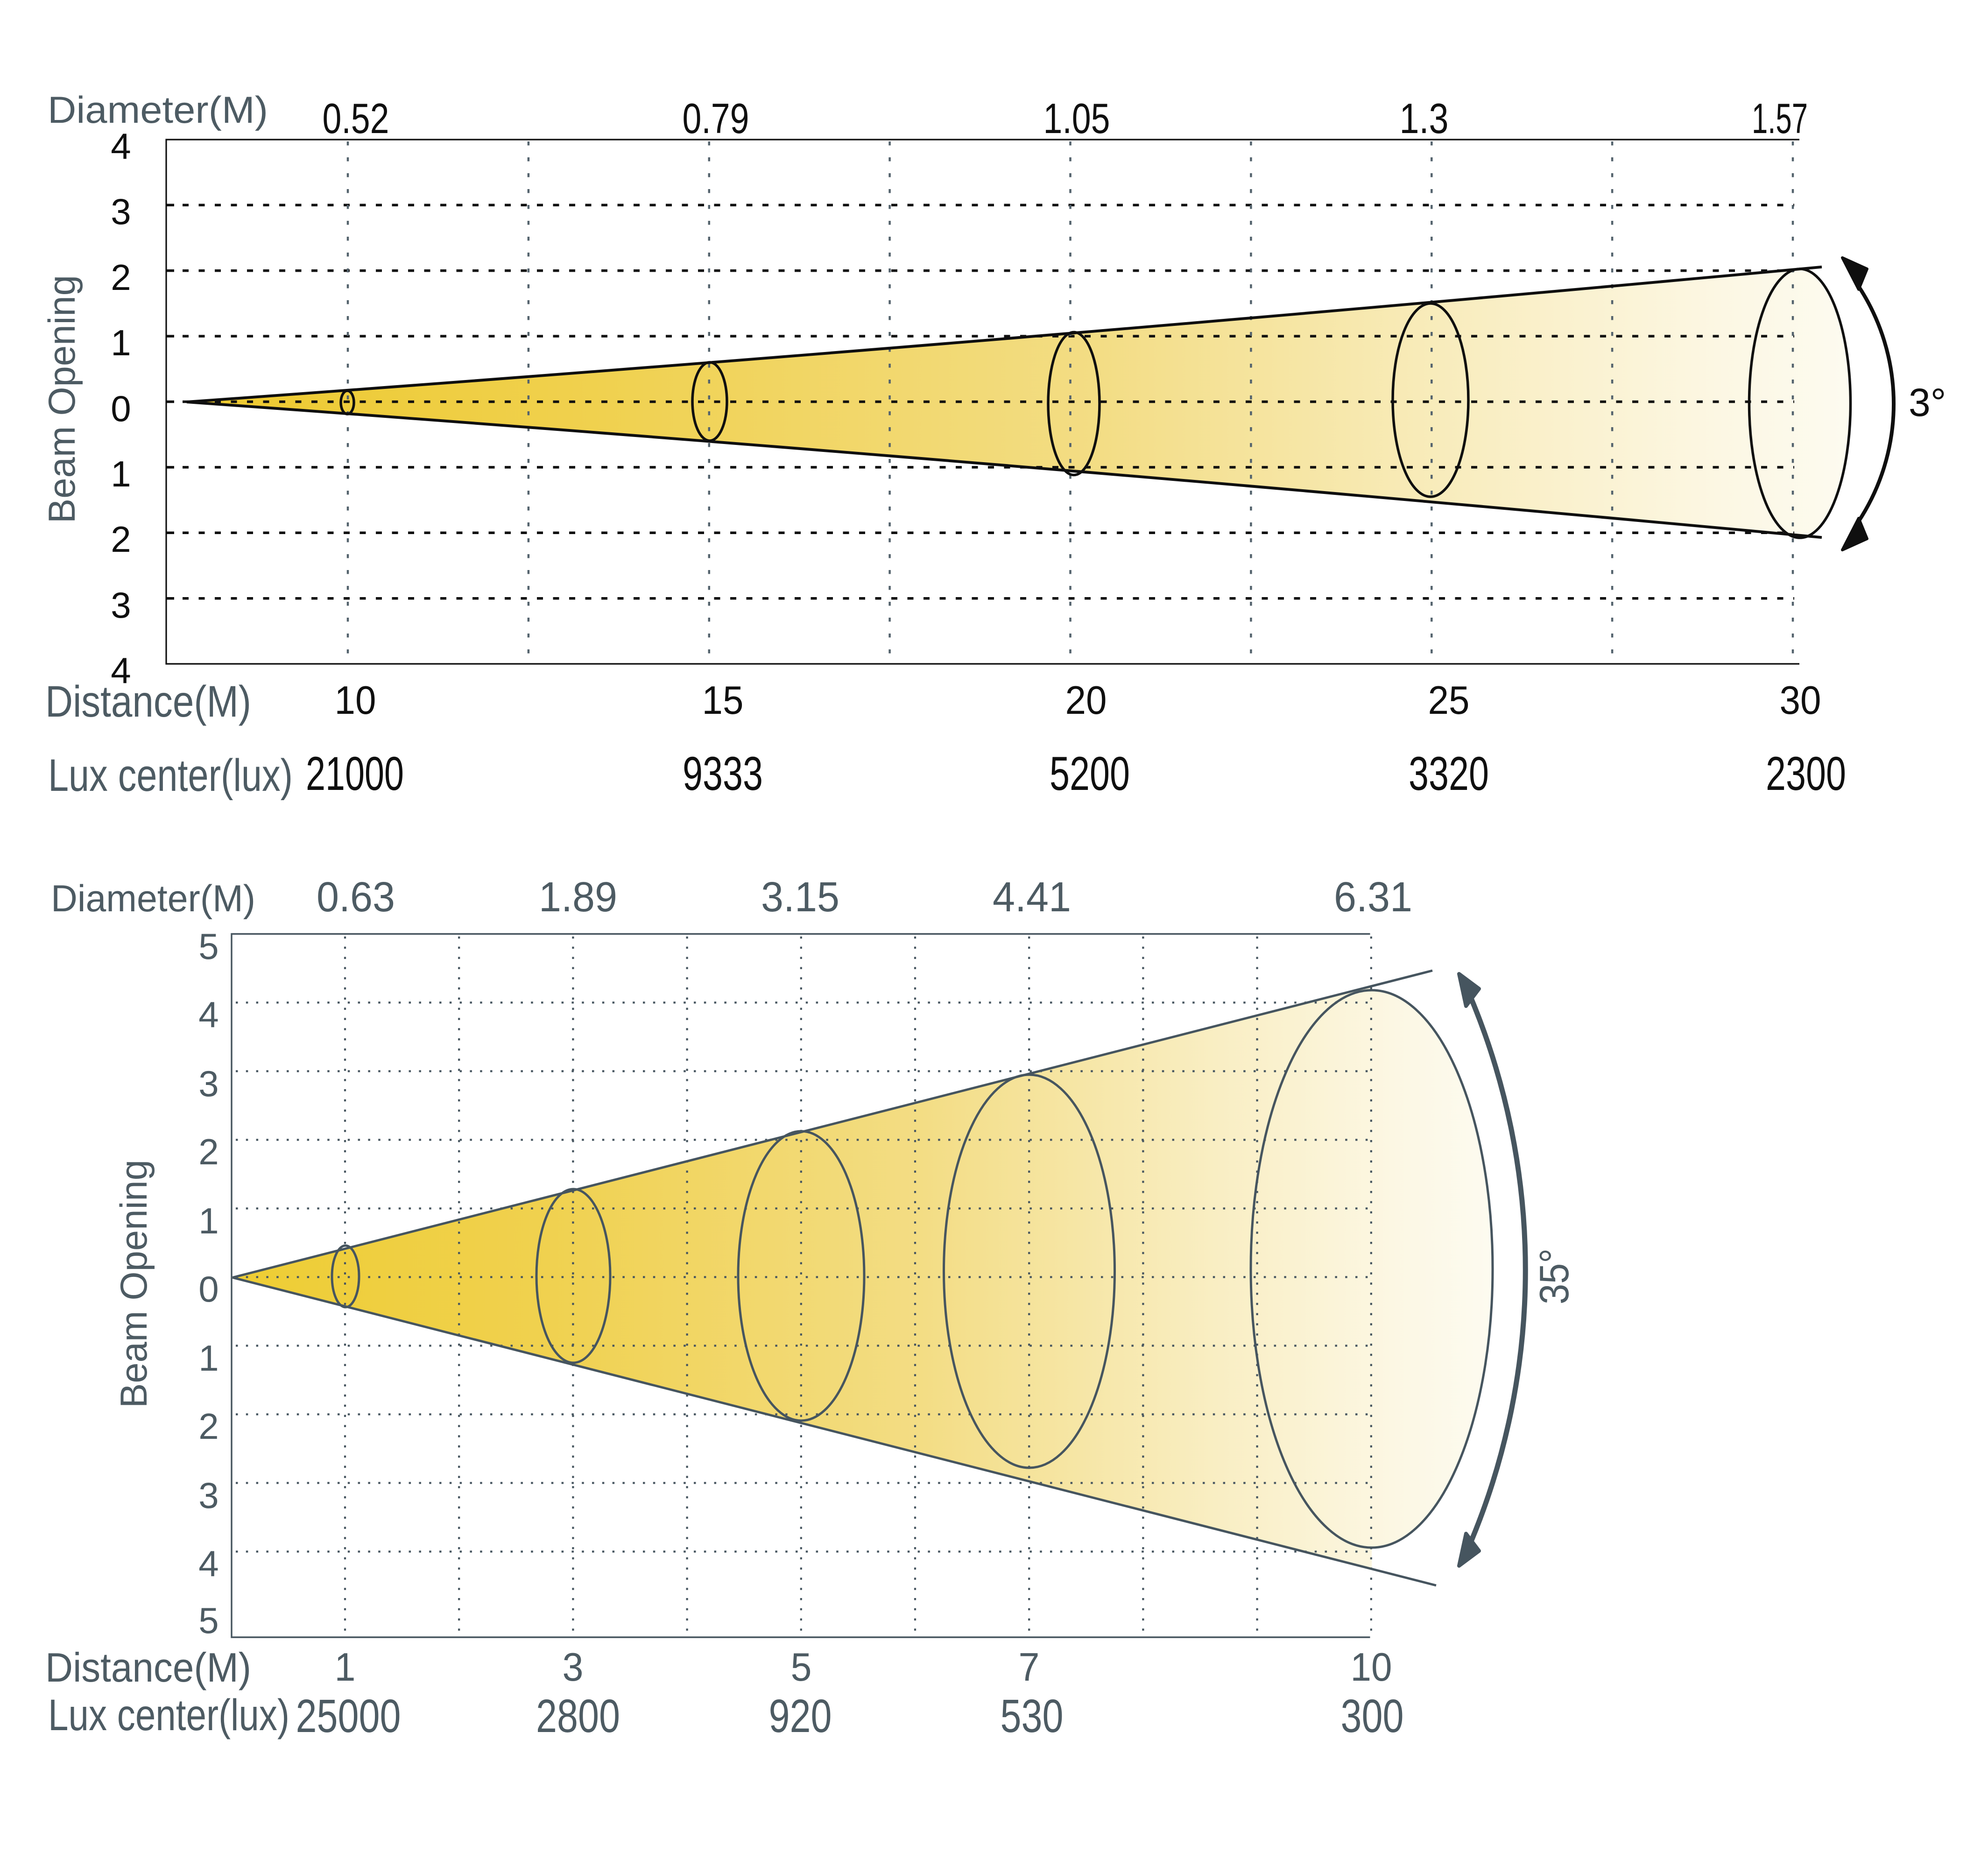 The height and width of the screenshot is (1852, 1988). Describe the element at coordinates (800, 897) in the screenshot. I see `svg-text: 3.15` at that location.